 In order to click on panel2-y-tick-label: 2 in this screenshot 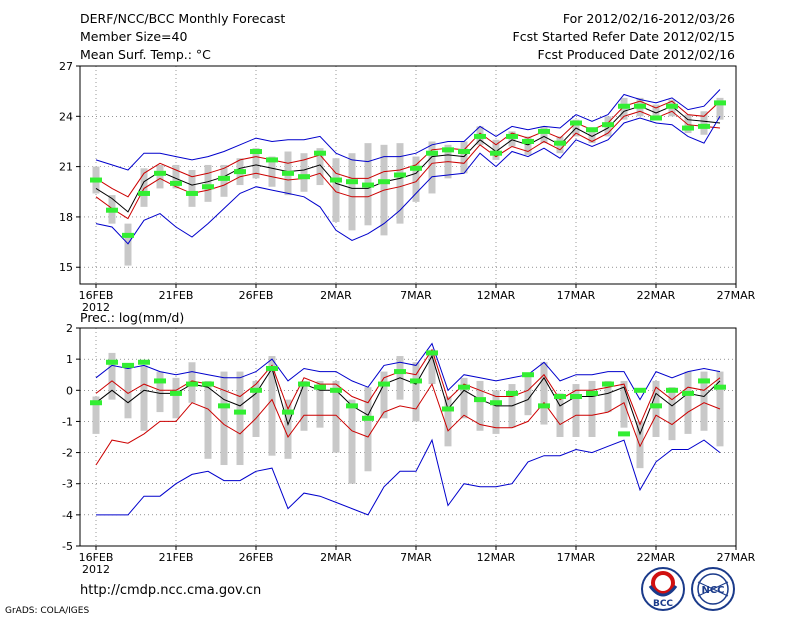, I will do `click(69, 328)`.